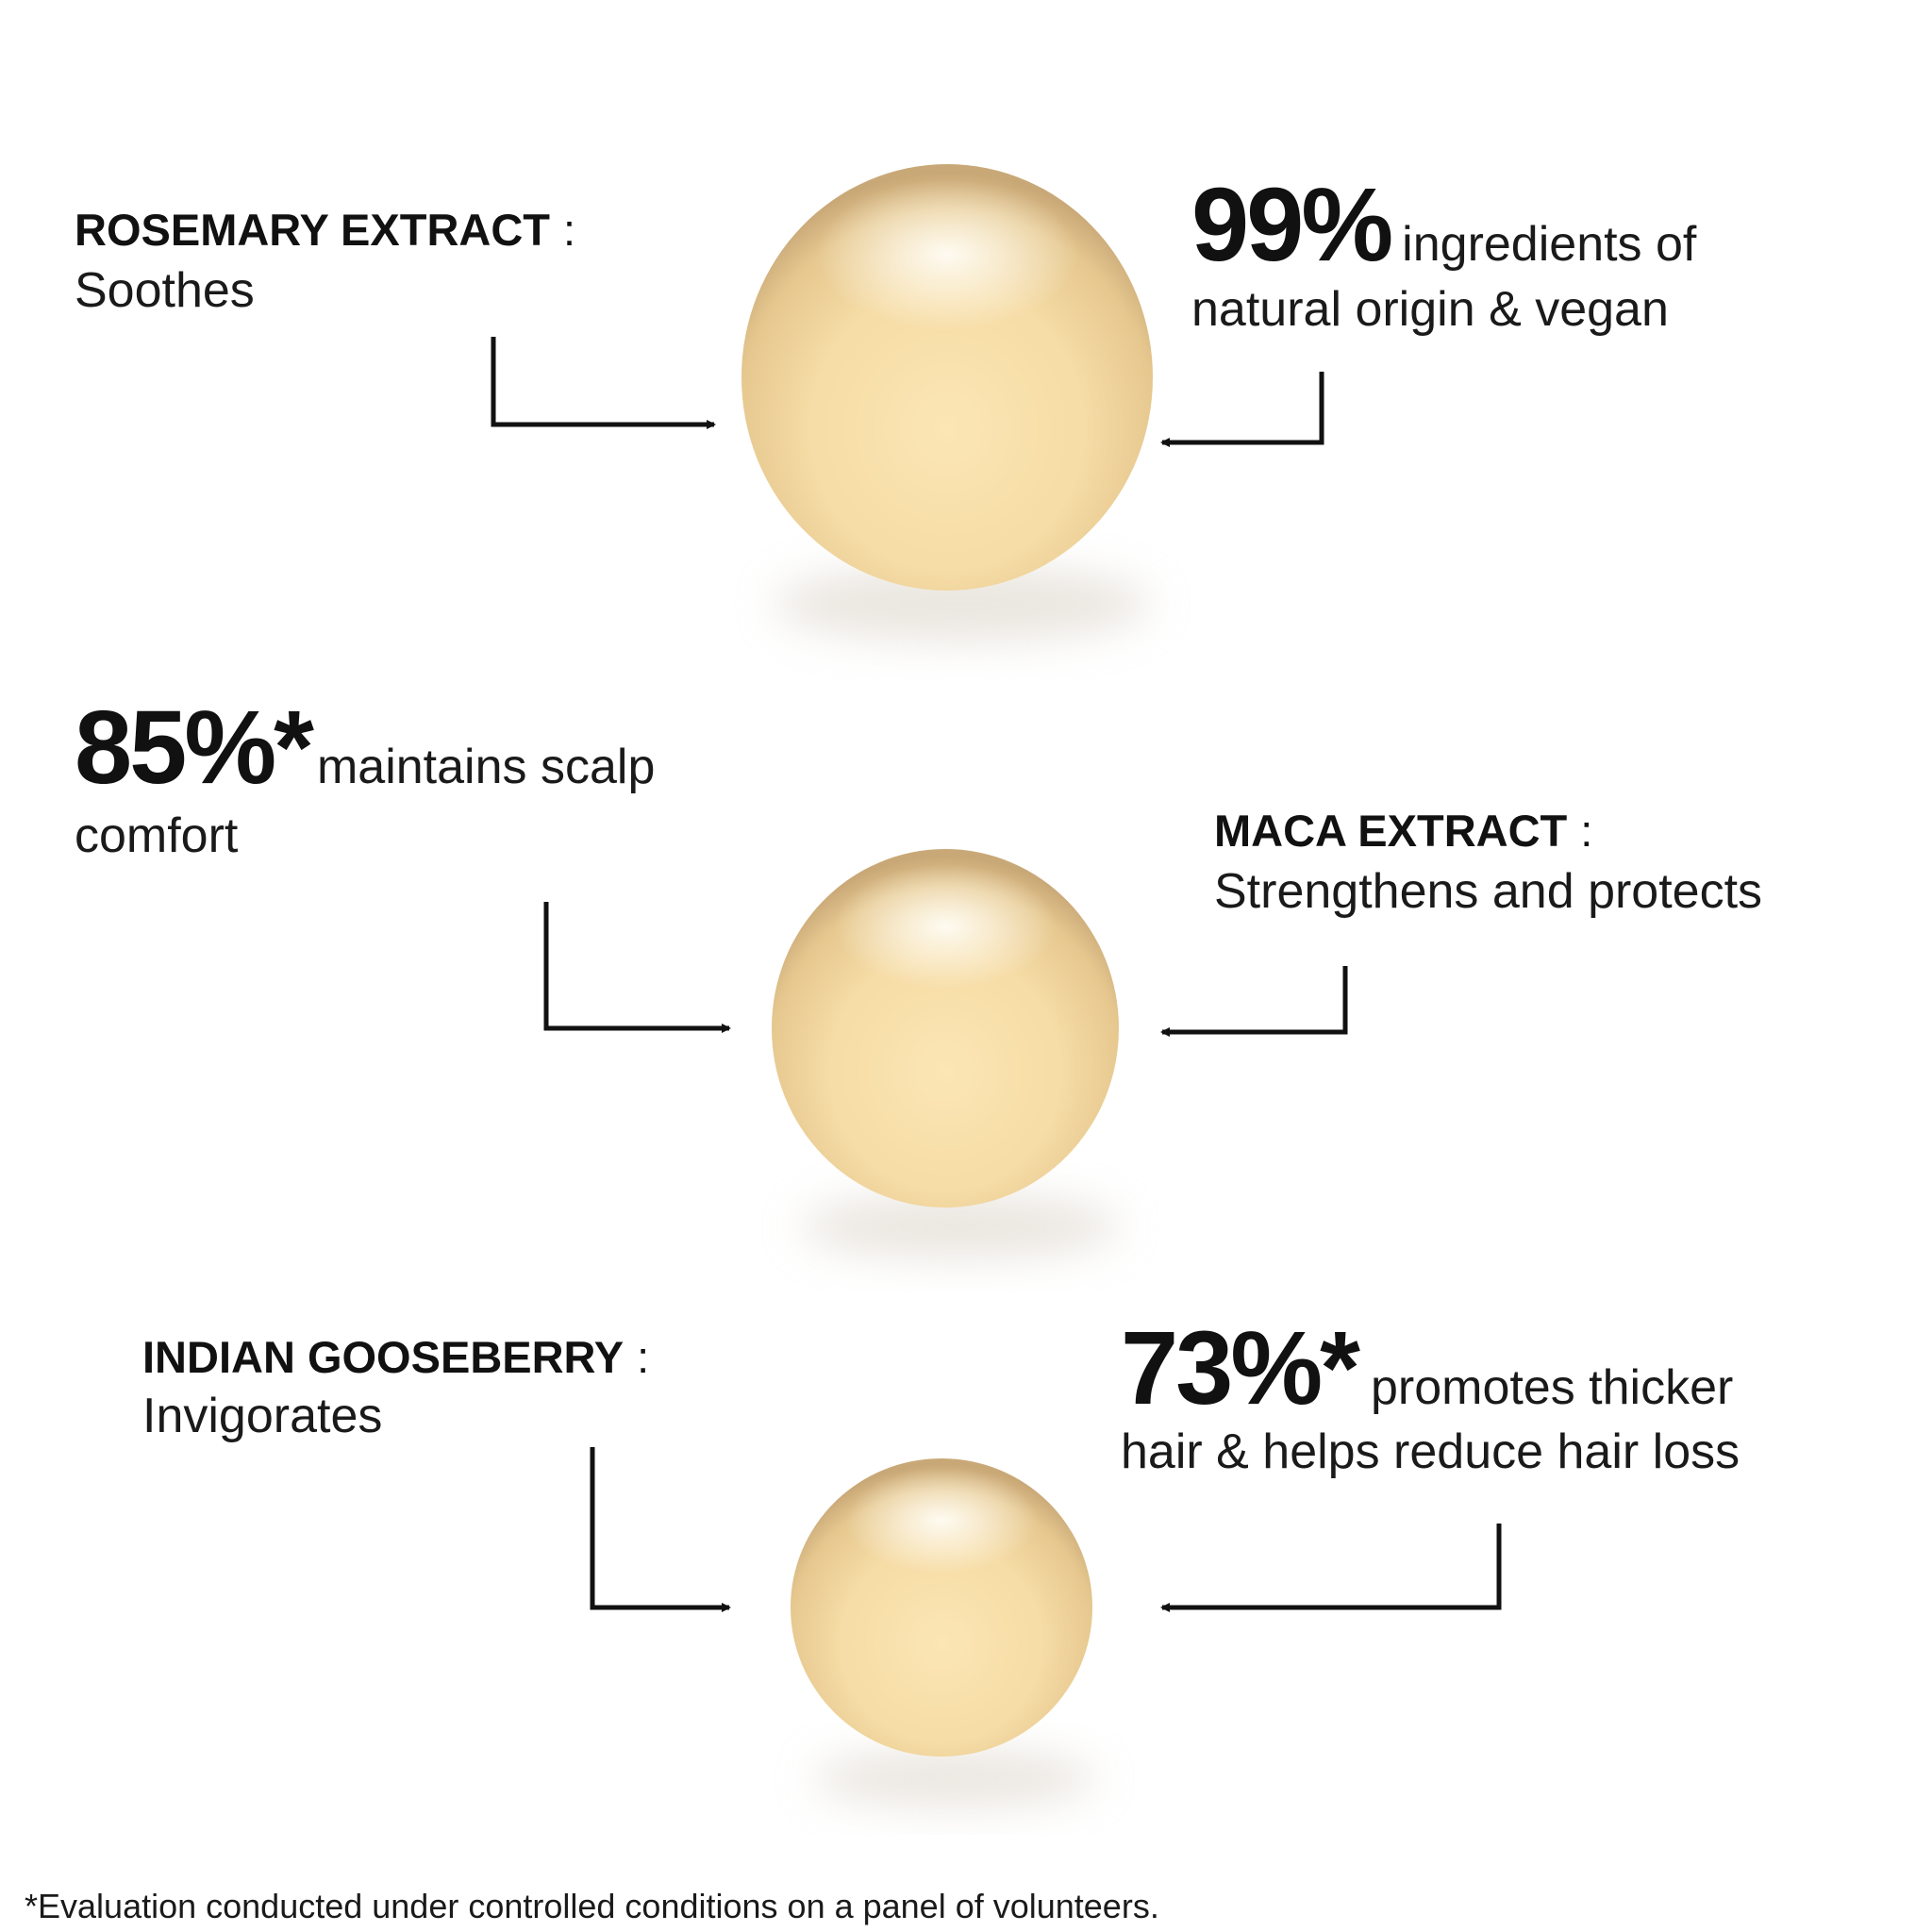 The height and width of the screenshot is (1932, 1932). Describe the element at coordinates (1241, 1368) in the screenshot. I see `claim-figure: 73%*` at that location.